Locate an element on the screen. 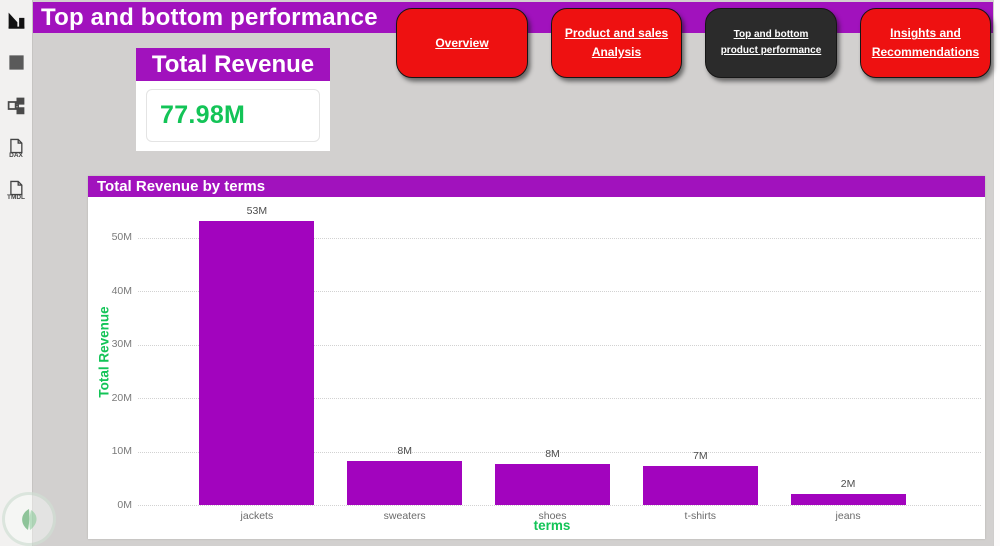 The height and width of the screenshot is (546, 1000). x-axis-title: terms is located at coordinates (552, 525).